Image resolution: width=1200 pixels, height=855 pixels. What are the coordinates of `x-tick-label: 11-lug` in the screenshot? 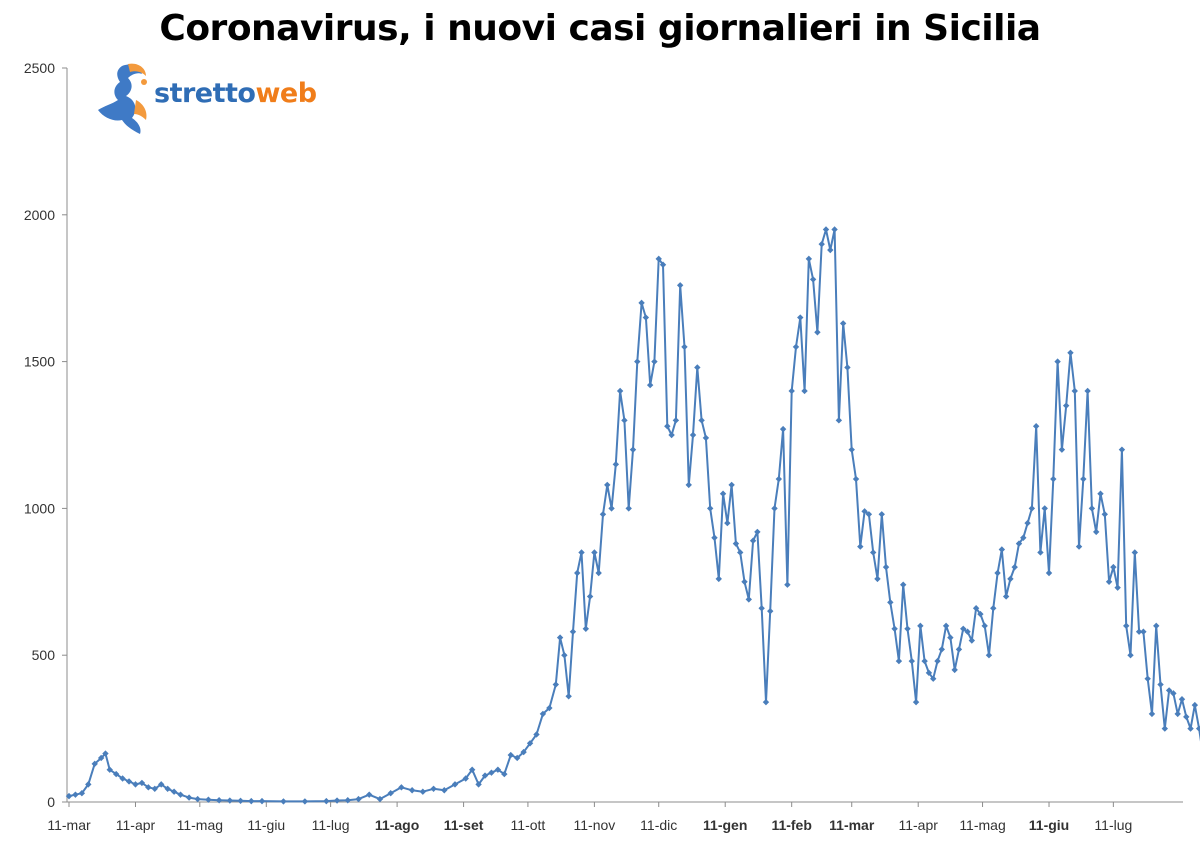 It's located at (1113, 825).